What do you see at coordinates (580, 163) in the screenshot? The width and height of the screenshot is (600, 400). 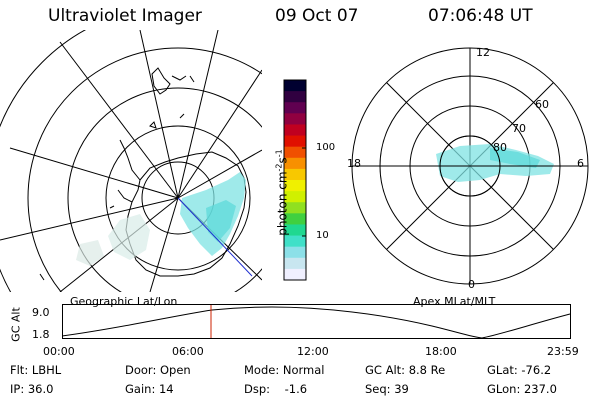 I see `mlt-label-6: 6` at bounding box center [580, 163].